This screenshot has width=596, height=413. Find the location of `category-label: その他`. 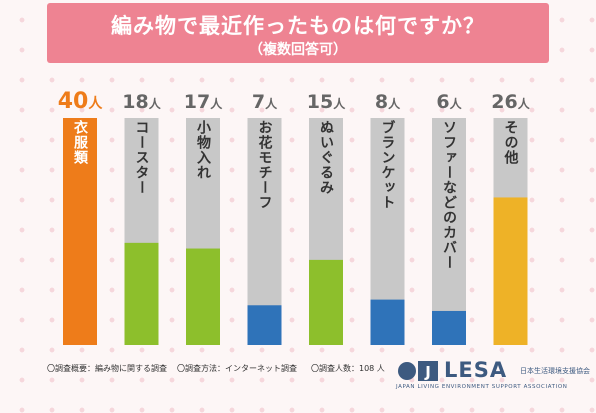

category-label: その他 is located at coordinates (511, 142).